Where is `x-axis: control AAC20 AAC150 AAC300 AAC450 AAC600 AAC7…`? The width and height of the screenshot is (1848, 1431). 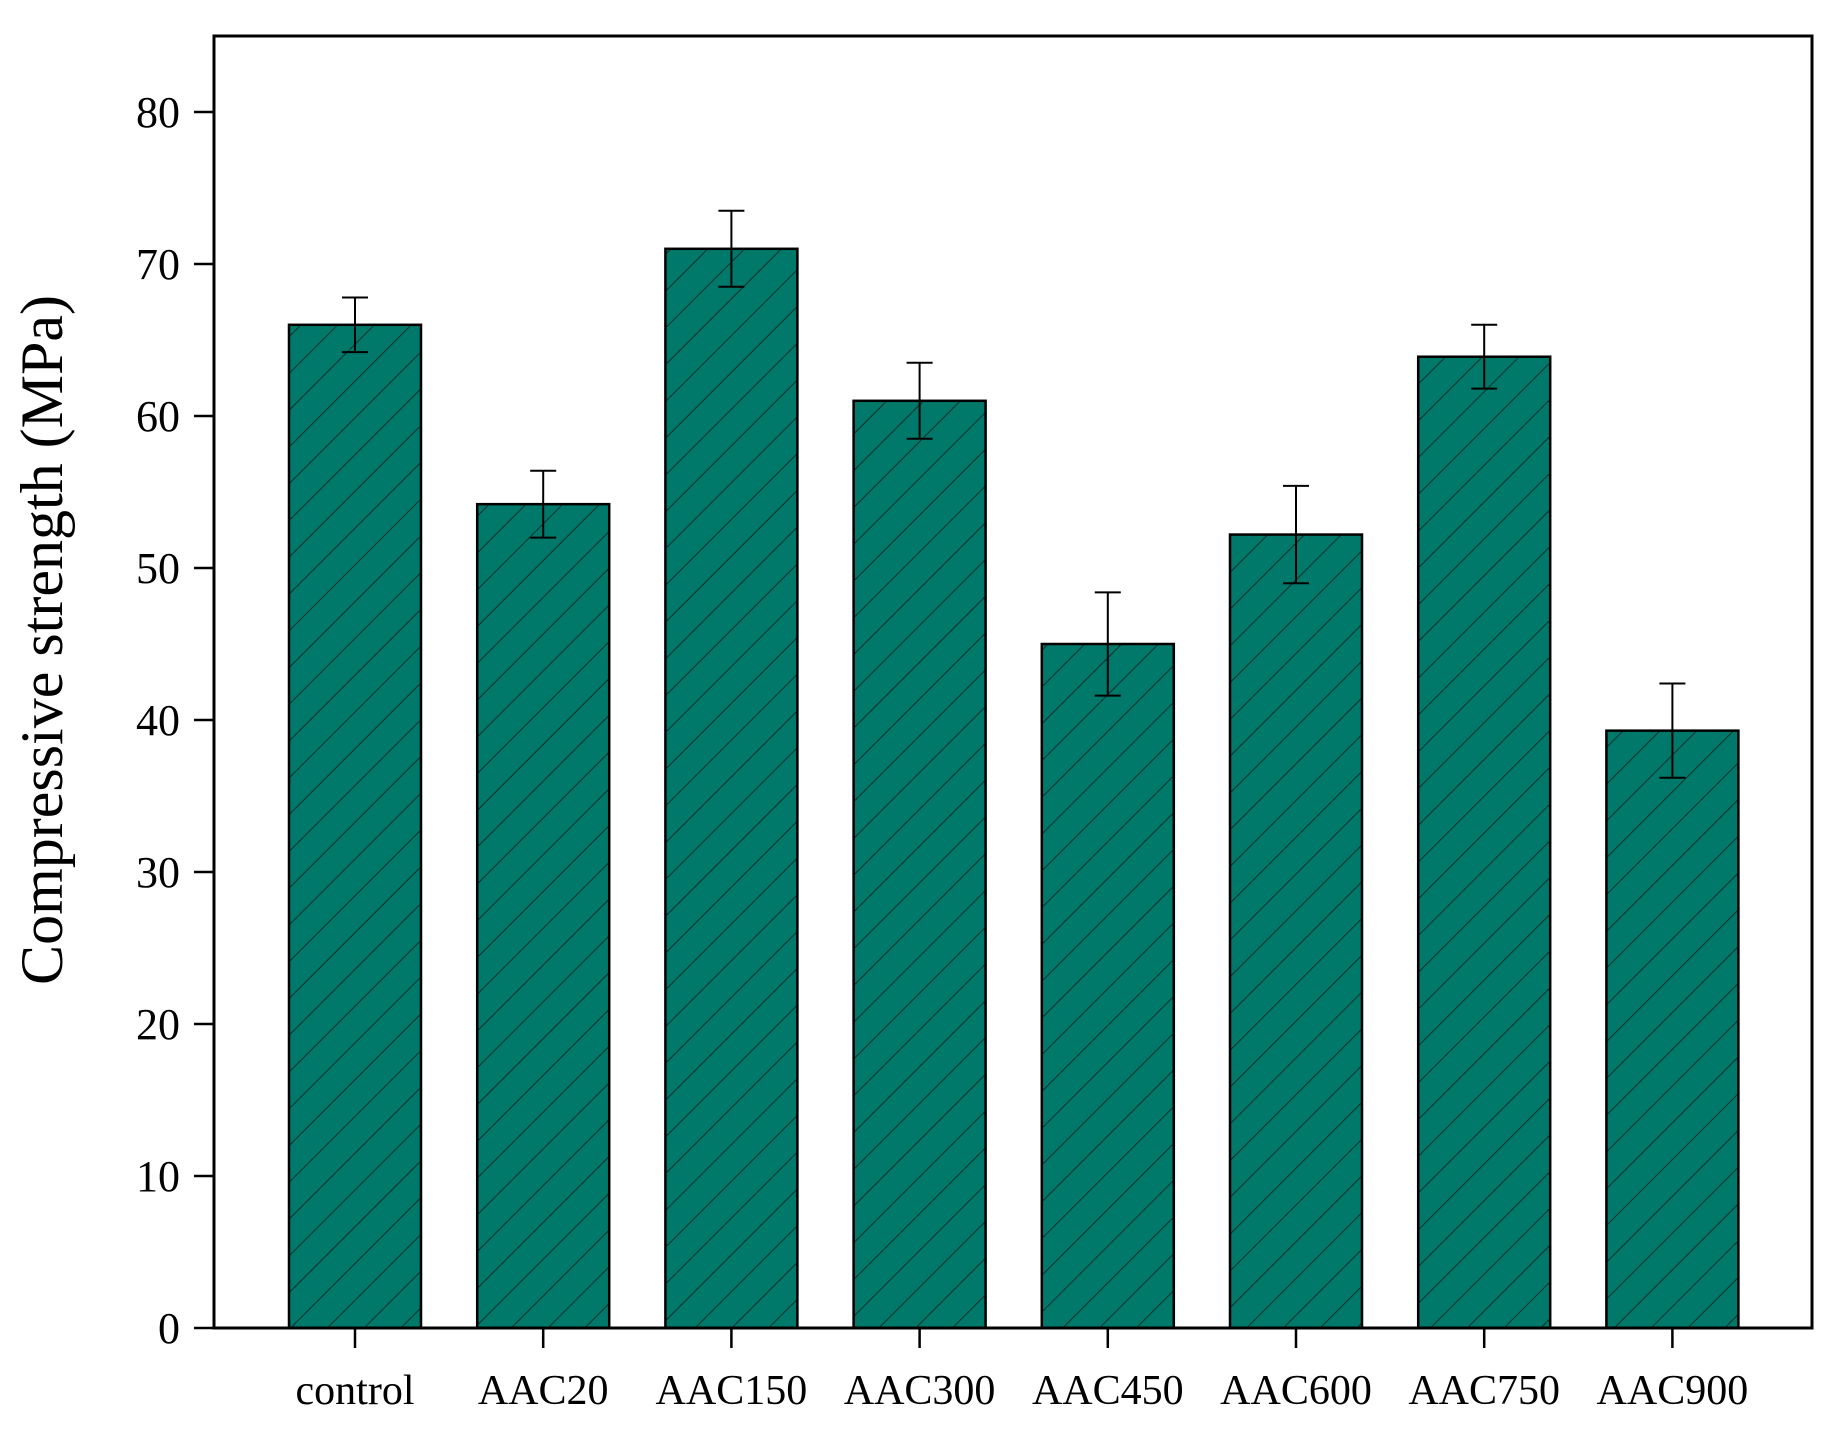
x-axis: control AAC20 AAC150 AAC300 AAC450 AAC600 AAC7… is located at coordinates (1022, 1371).